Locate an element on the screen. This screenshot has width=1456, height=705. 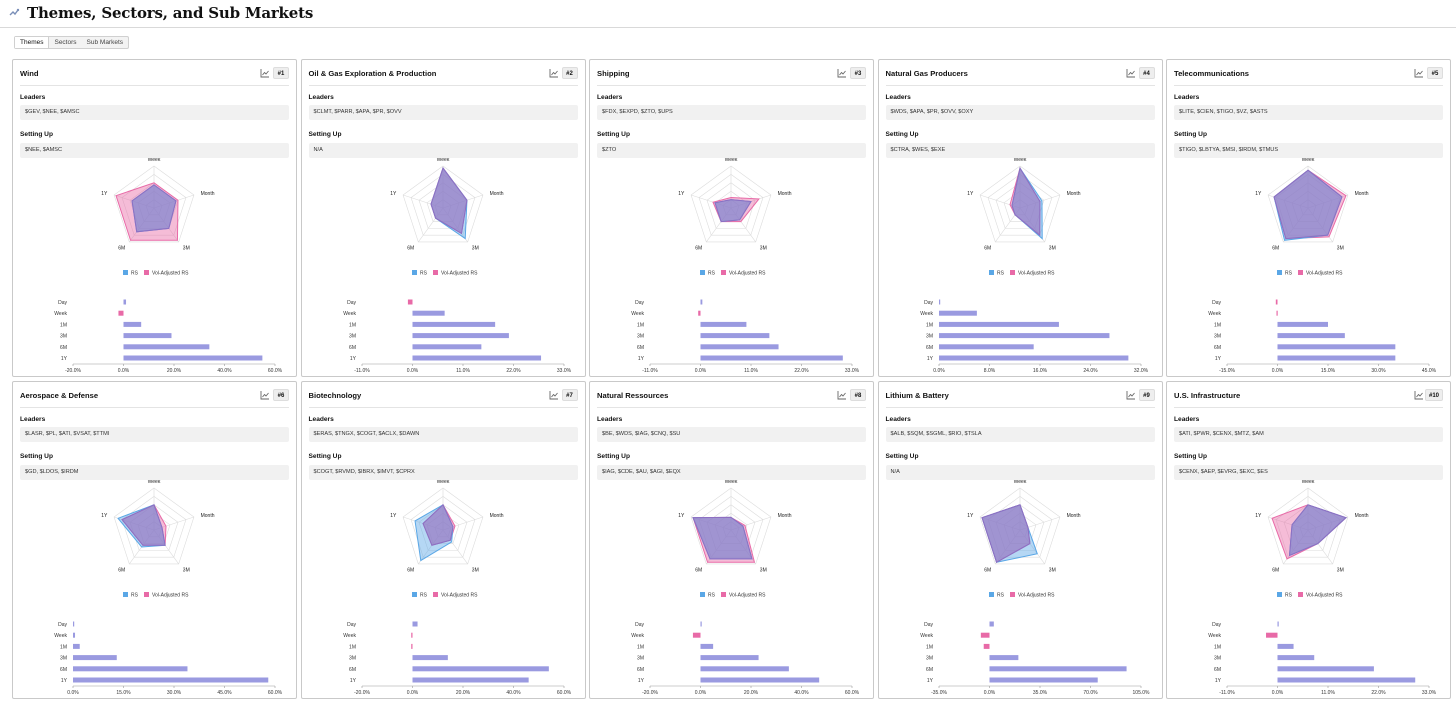
radar-chart: Week Month 3M 6M 1Y RS Vol-Adjusted RS is located at coordinates (734, 217).